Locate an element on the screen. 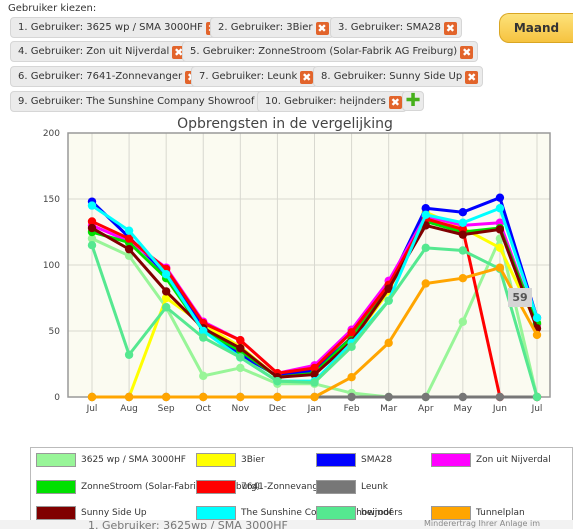 Image resolution: width=573 pixels, height=529 pixels. user-chip-4: 4. Gebruiker: Zon uit Nijverdal ✖ is located at coordinates (100, 51).